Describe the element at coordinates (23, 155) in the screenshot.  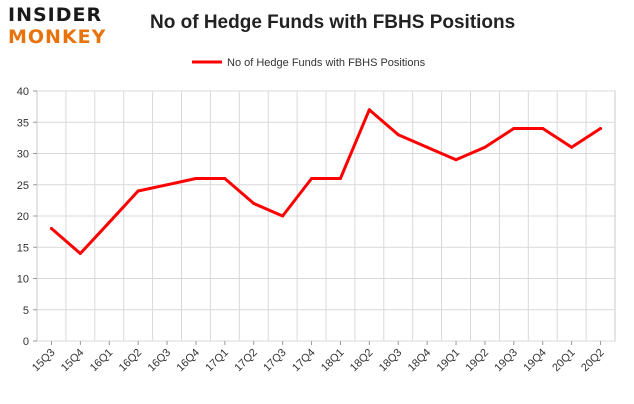
I see `y-tick-label: 30` at that location.